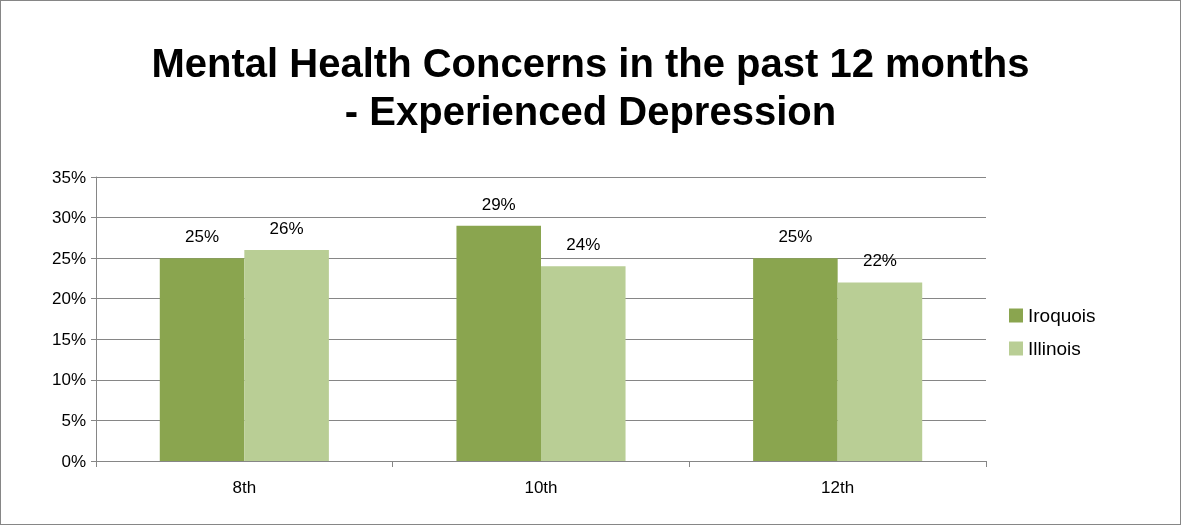 The height and width of the screenshot is (525, 1181). What do you see at coordinates (1054, 348) in the screenshot?
I see `legend-label: Illinois` at bounding box center [1054, 348].